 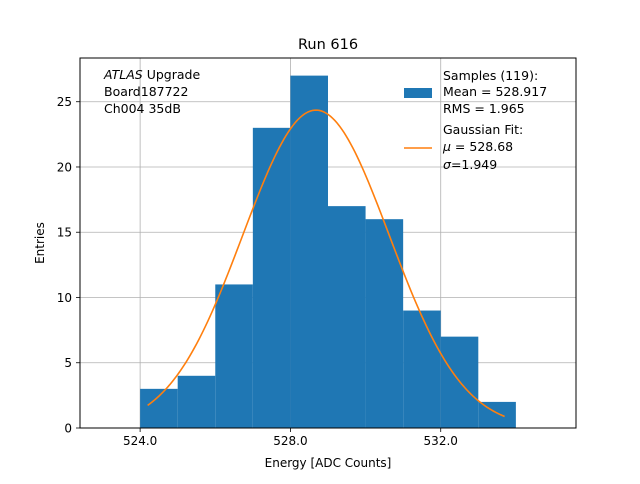 What do you see at coordinates (142, 108) in the screenshot?
I see `annotation-channel: Ch004 35dB` at bounding box center [142, 108].